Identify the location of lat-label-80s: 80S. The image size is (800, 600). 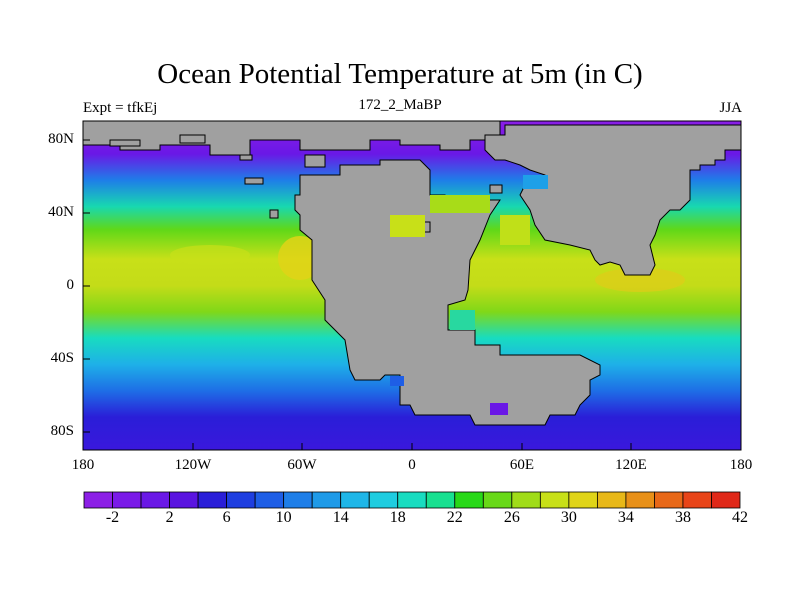
(62, 431).